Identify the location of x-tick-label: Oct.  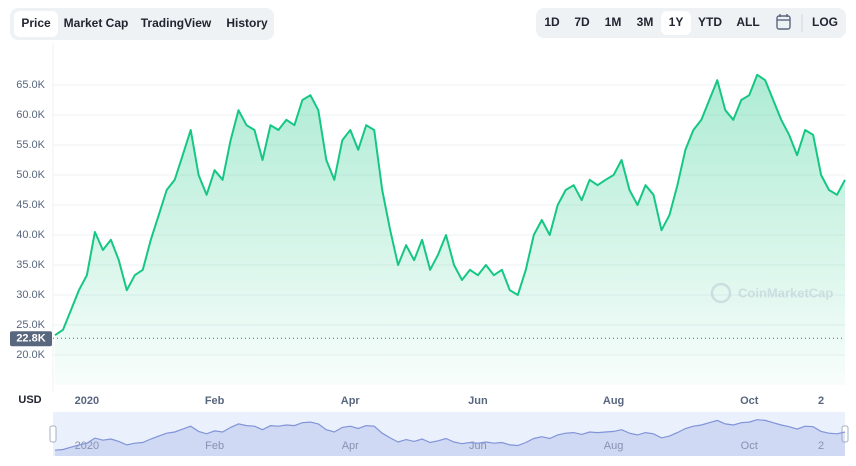
(749, 401).